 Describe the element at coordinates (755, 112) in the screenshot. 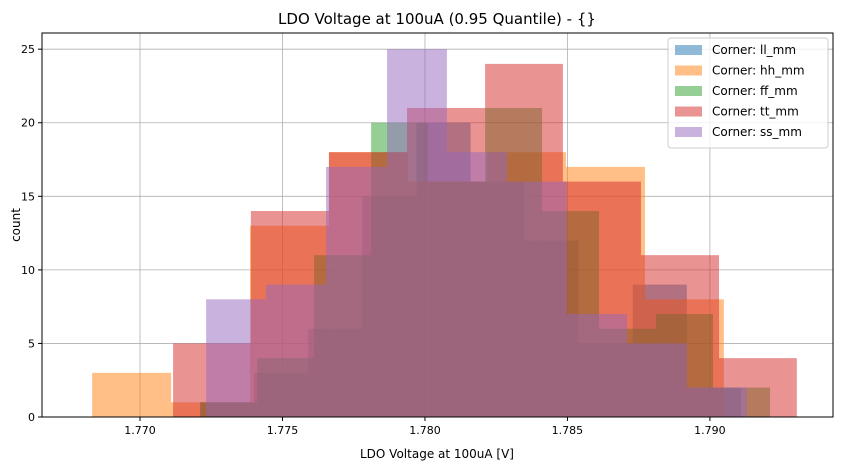

I see `legend-label: Corner: tt_mm` at that location.